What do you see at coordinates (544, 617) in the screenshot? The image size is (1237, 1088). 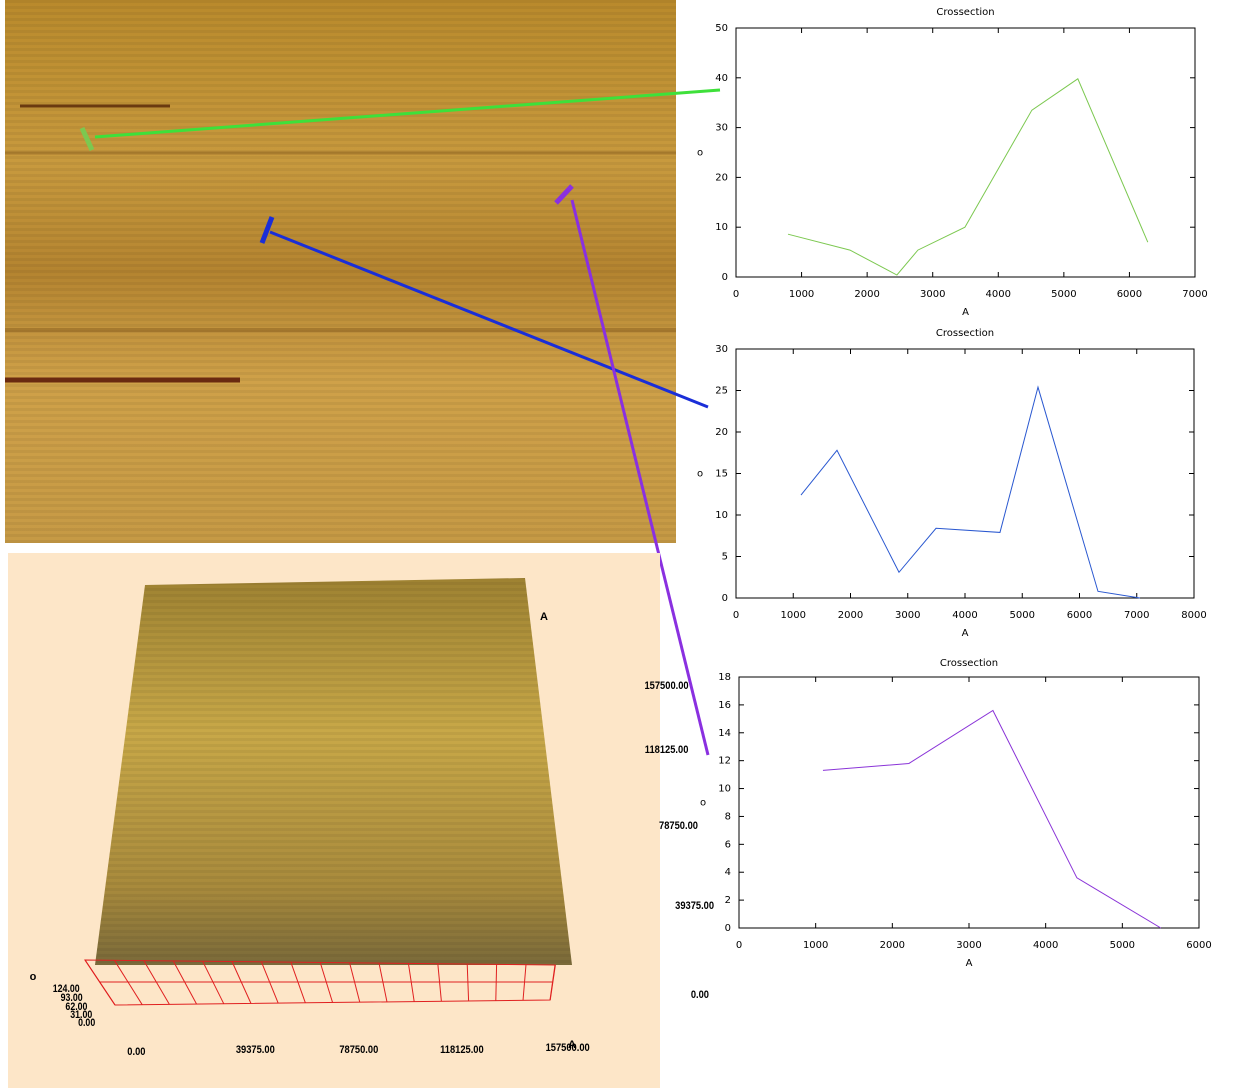 I see `y-unit: A` at bounding box center [544, 617].